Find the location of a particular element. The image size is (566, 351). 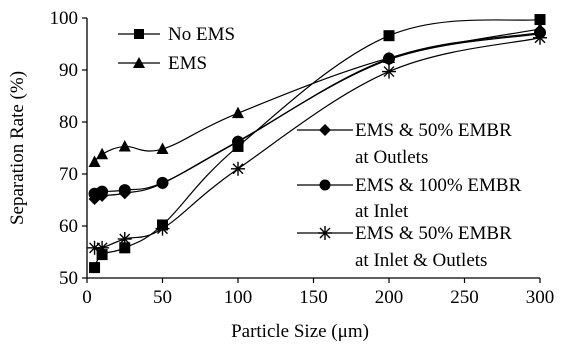

legend-square-marker is located at coordinates (139, 34).